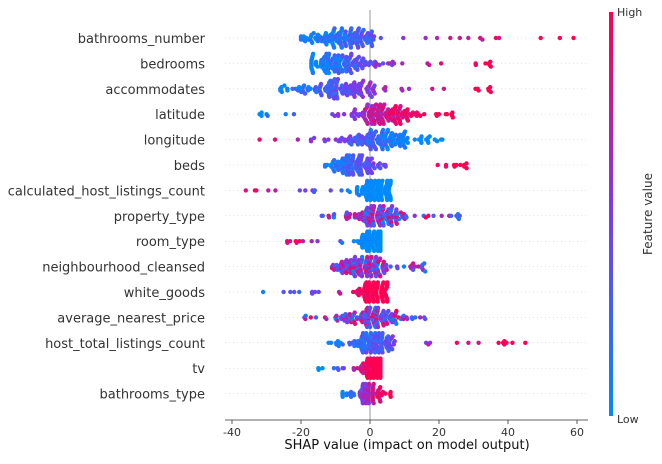 This screenshot has height=464, width=662. I want to click on feature-label: tv, so click(198, 369).